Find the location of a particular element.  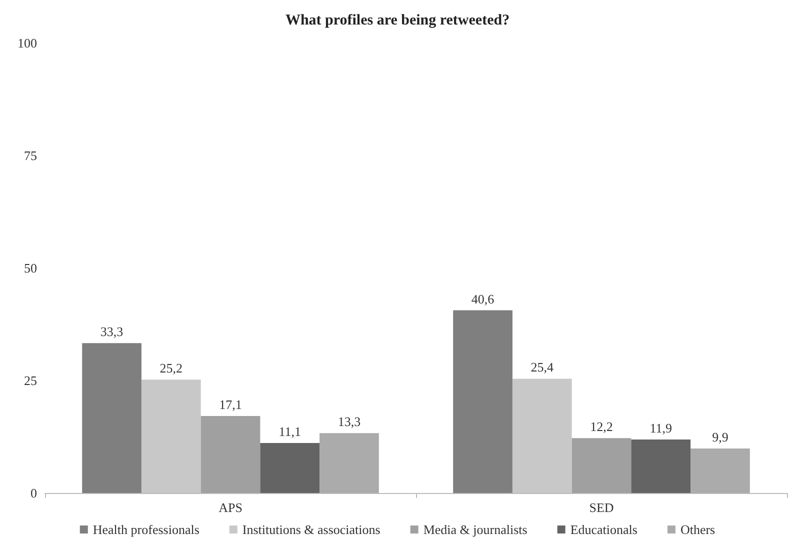

x-tick-label: APS is located at coordinates (230, 507).